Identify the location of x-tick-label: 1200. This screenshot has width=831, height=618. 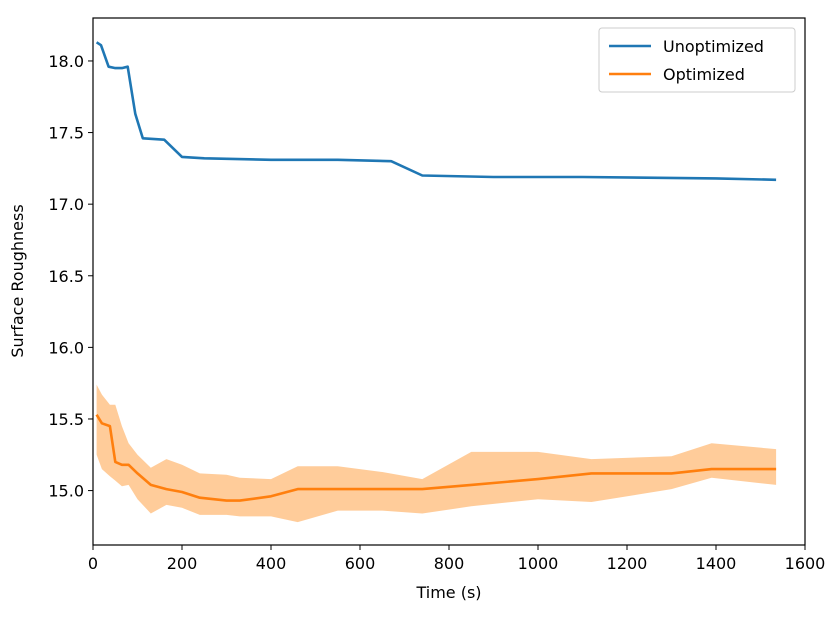
(627, 563).